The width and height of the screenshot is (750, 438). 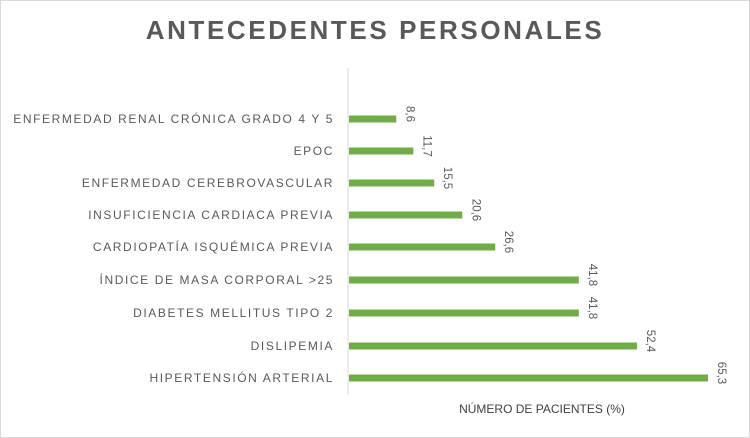 What do you see at coordinates (208, 183) in the screenshot?
I see `category-label: ENFERMEDAD CEREBROVASCULAR` at bounding box center [208, 183].